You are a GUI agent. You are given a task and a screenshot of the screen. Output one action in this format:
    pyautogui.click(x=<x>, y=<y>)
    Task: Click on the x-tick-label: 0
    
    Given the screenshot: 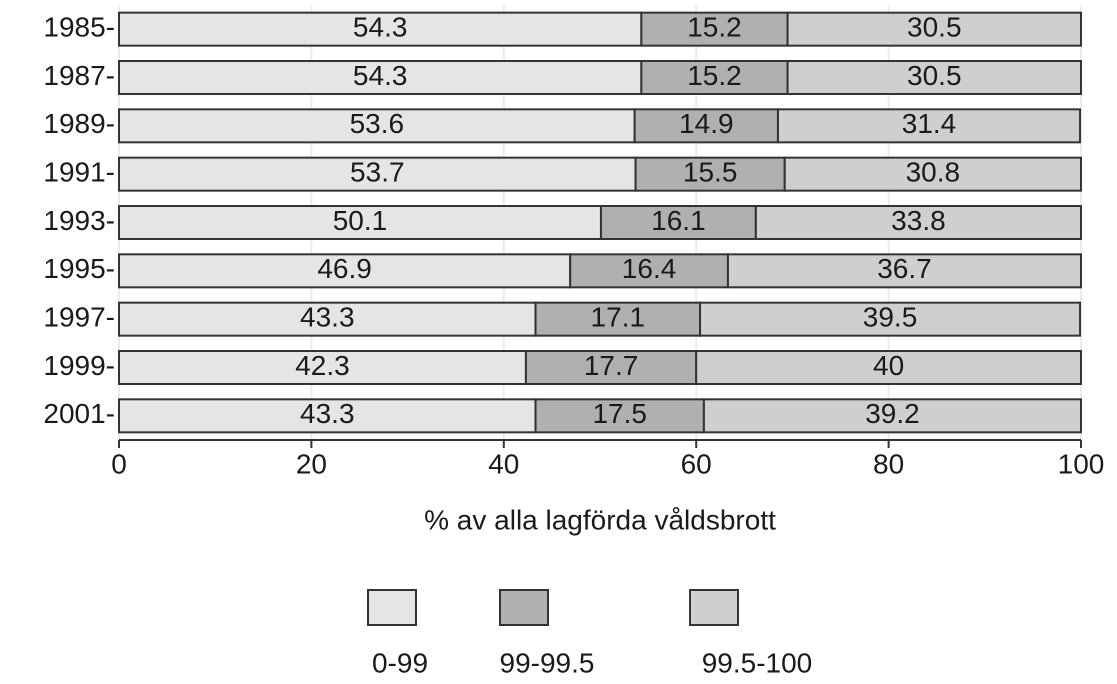 What is the action you would take?
    pyautogui.click(x=119, y=463)
    